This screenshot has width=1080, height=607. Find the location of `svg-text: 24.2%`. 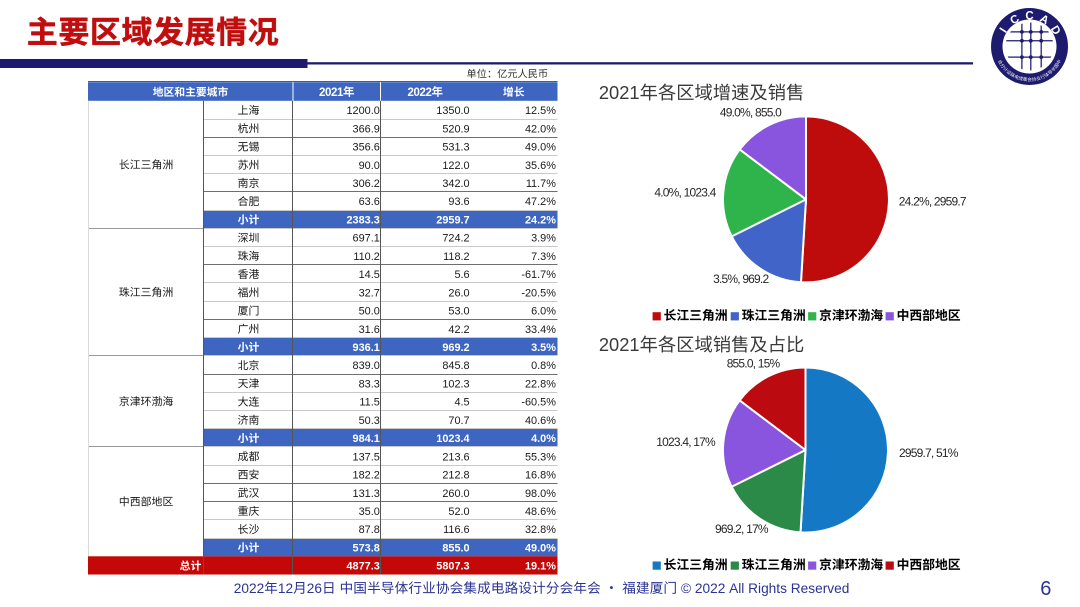

svg-text: 24.2% is located at coordinates (540, 221).